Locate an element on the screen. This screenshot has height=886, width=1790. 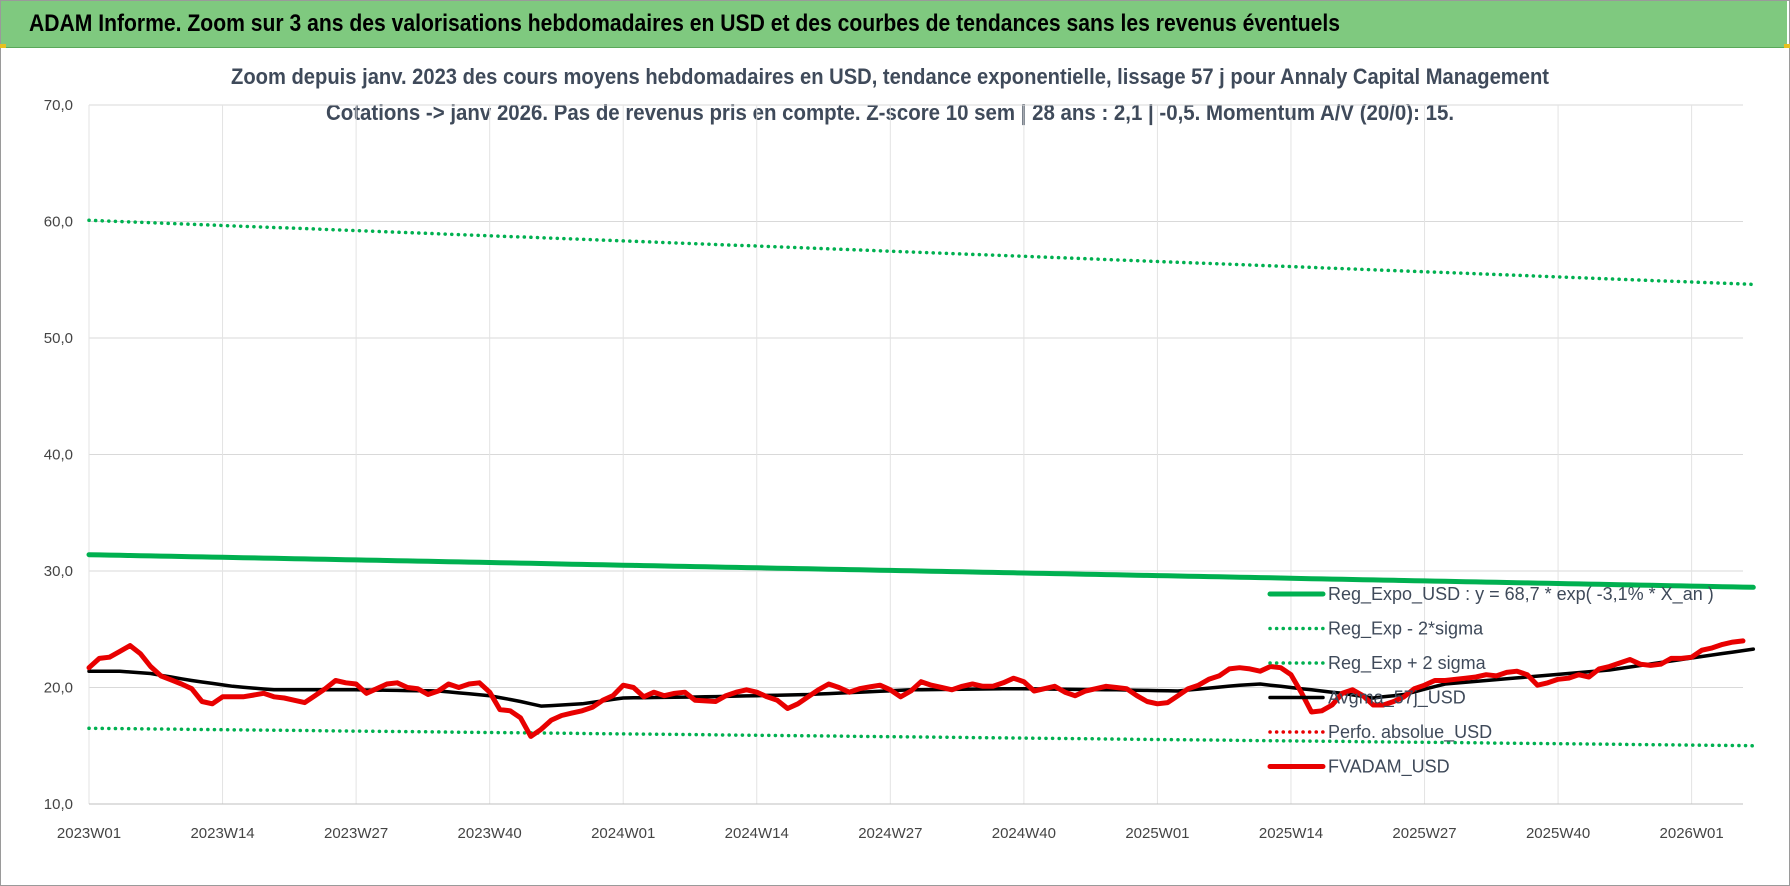
legend-label: FVADAM_USD is located at coordinates (1389, 767).